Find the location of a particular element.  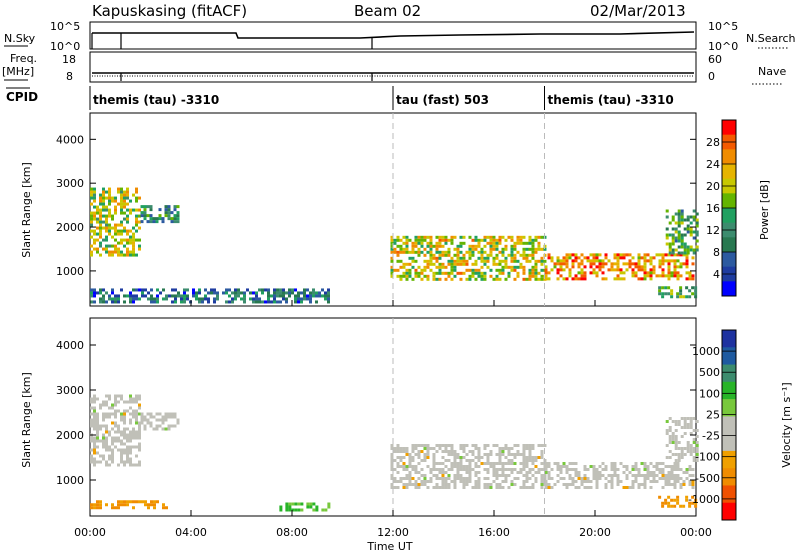

colorbar-tick-label: 20 is located at coordinates (713, 186).